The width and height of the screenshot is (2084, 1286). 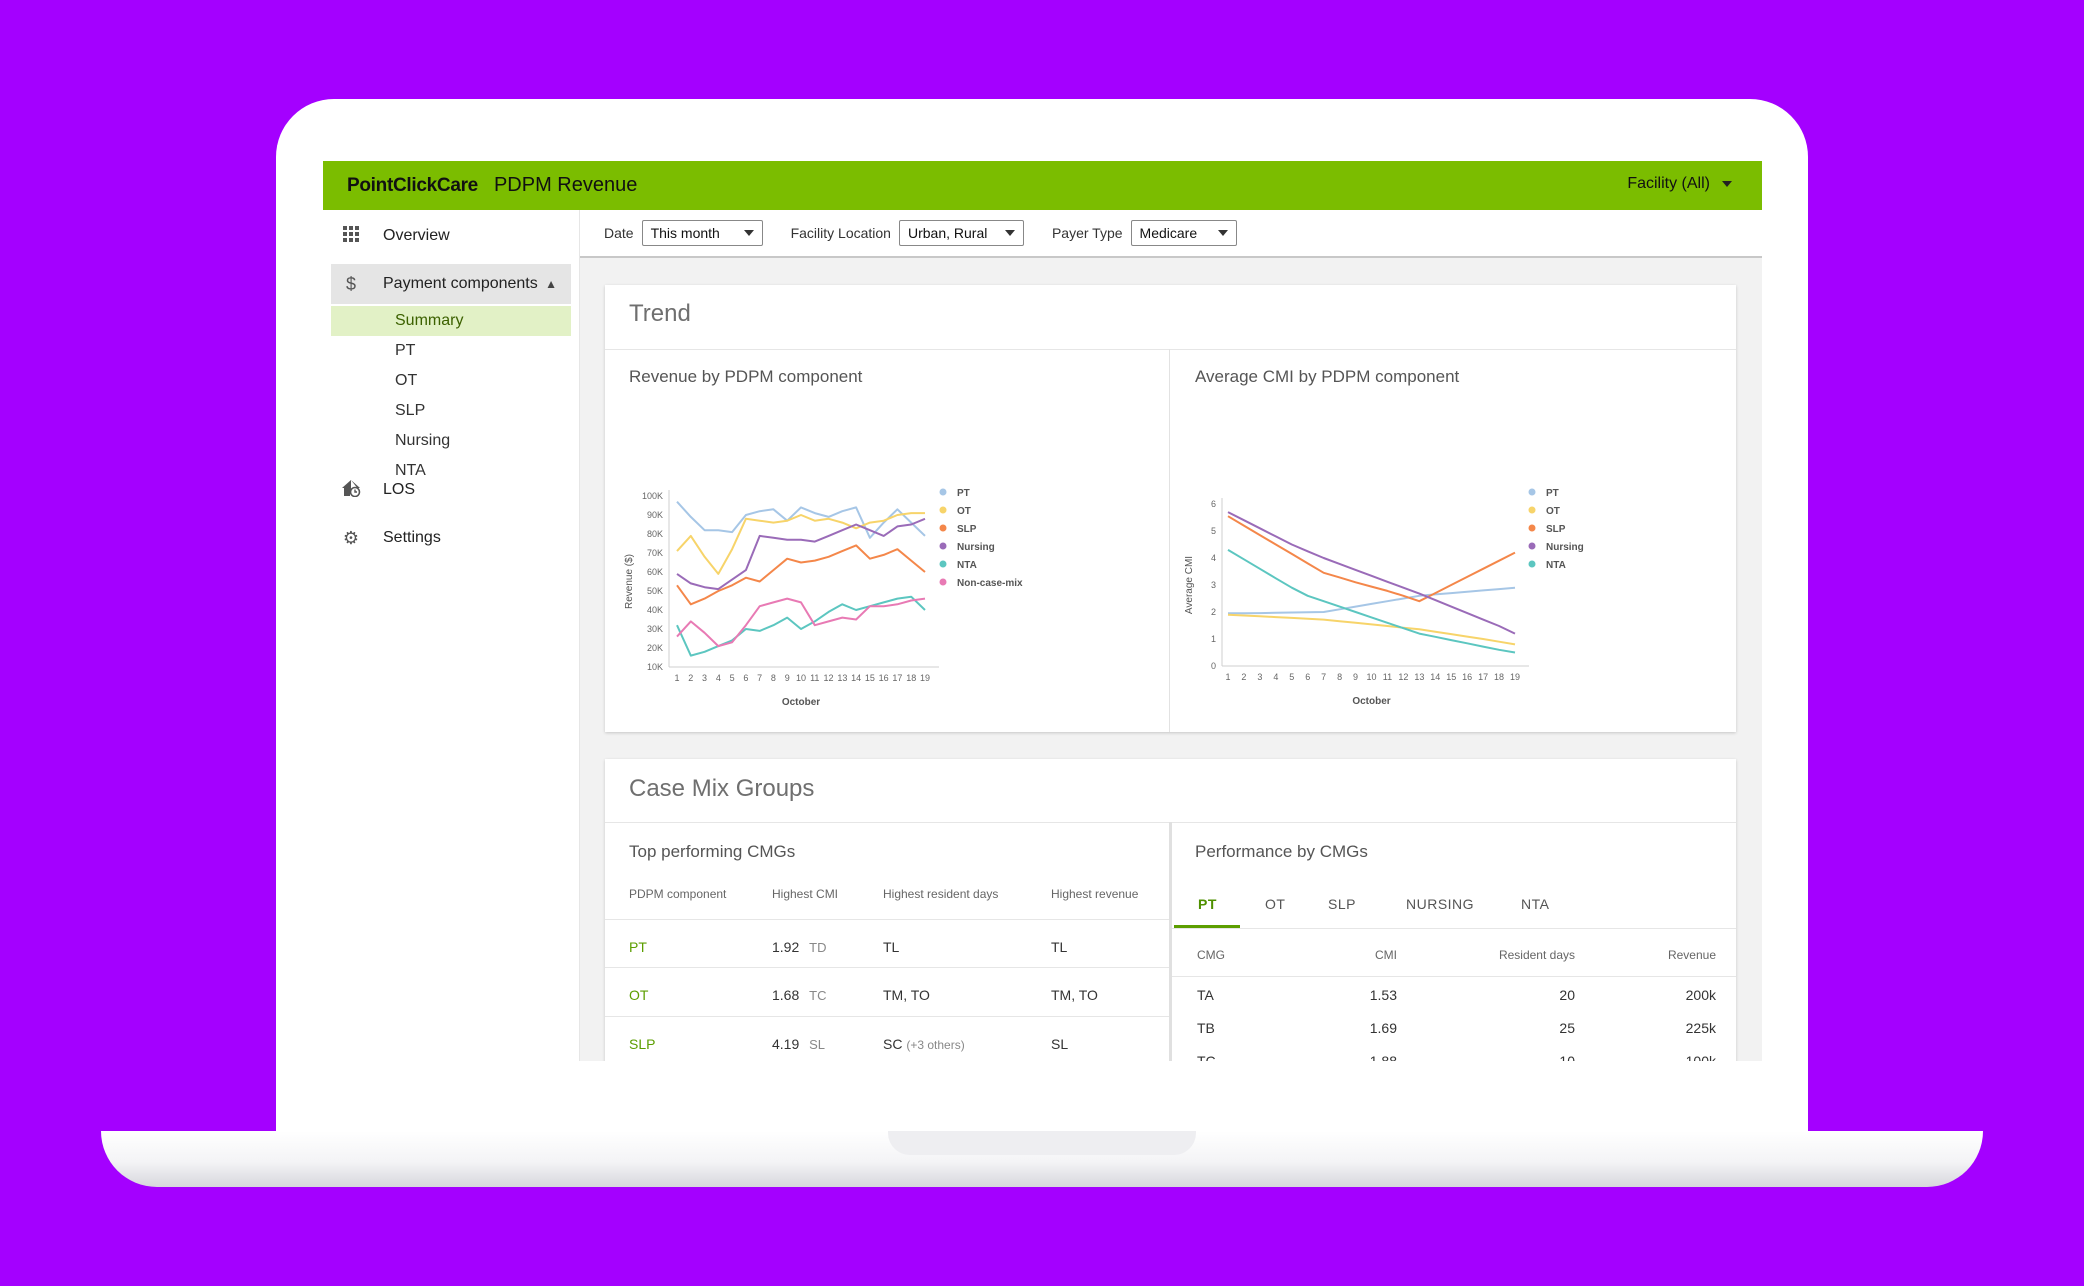 What do you see at coordinates (451, 538) in the screenshot?
I see `sidebar-item-settings: ⚙ Settings` at bounding box center [451, 538].